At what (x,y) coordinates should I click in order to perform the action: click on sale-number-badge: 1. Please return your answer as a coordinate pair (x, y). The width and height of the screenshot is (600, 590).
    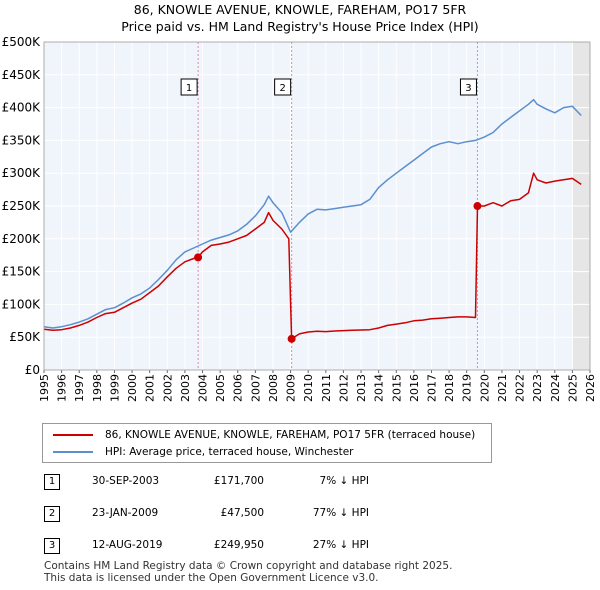
    Looking at the image, I should click on (52, 482).